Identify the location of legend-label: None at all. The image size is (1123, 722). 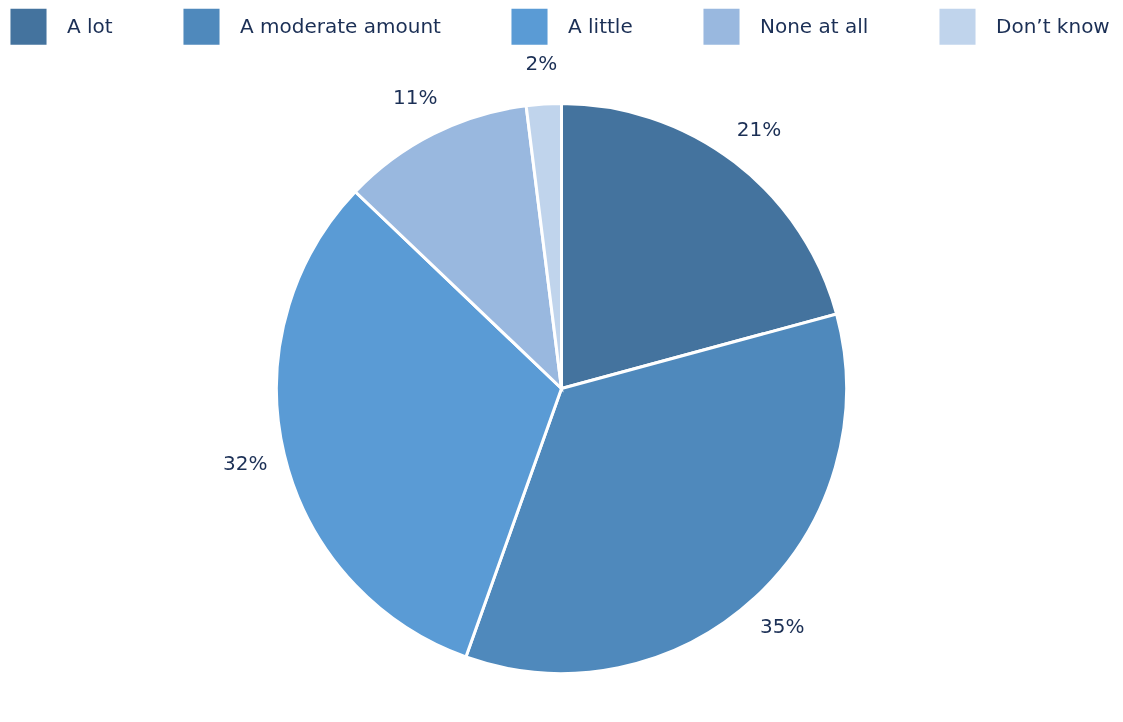
(814, 25).